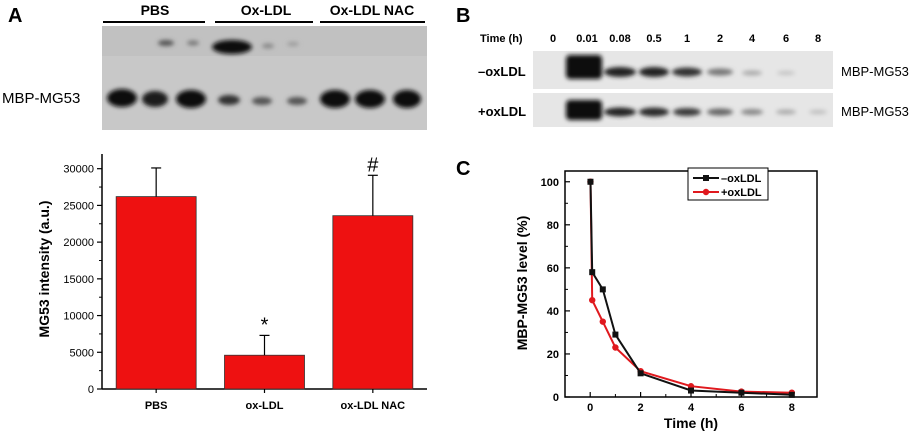 The width and height of the screenshot is (911, 438). Describe the element at coordinates (653, 39) in the screenshot. I see `blot-b-time-label: 0.5` at that location.